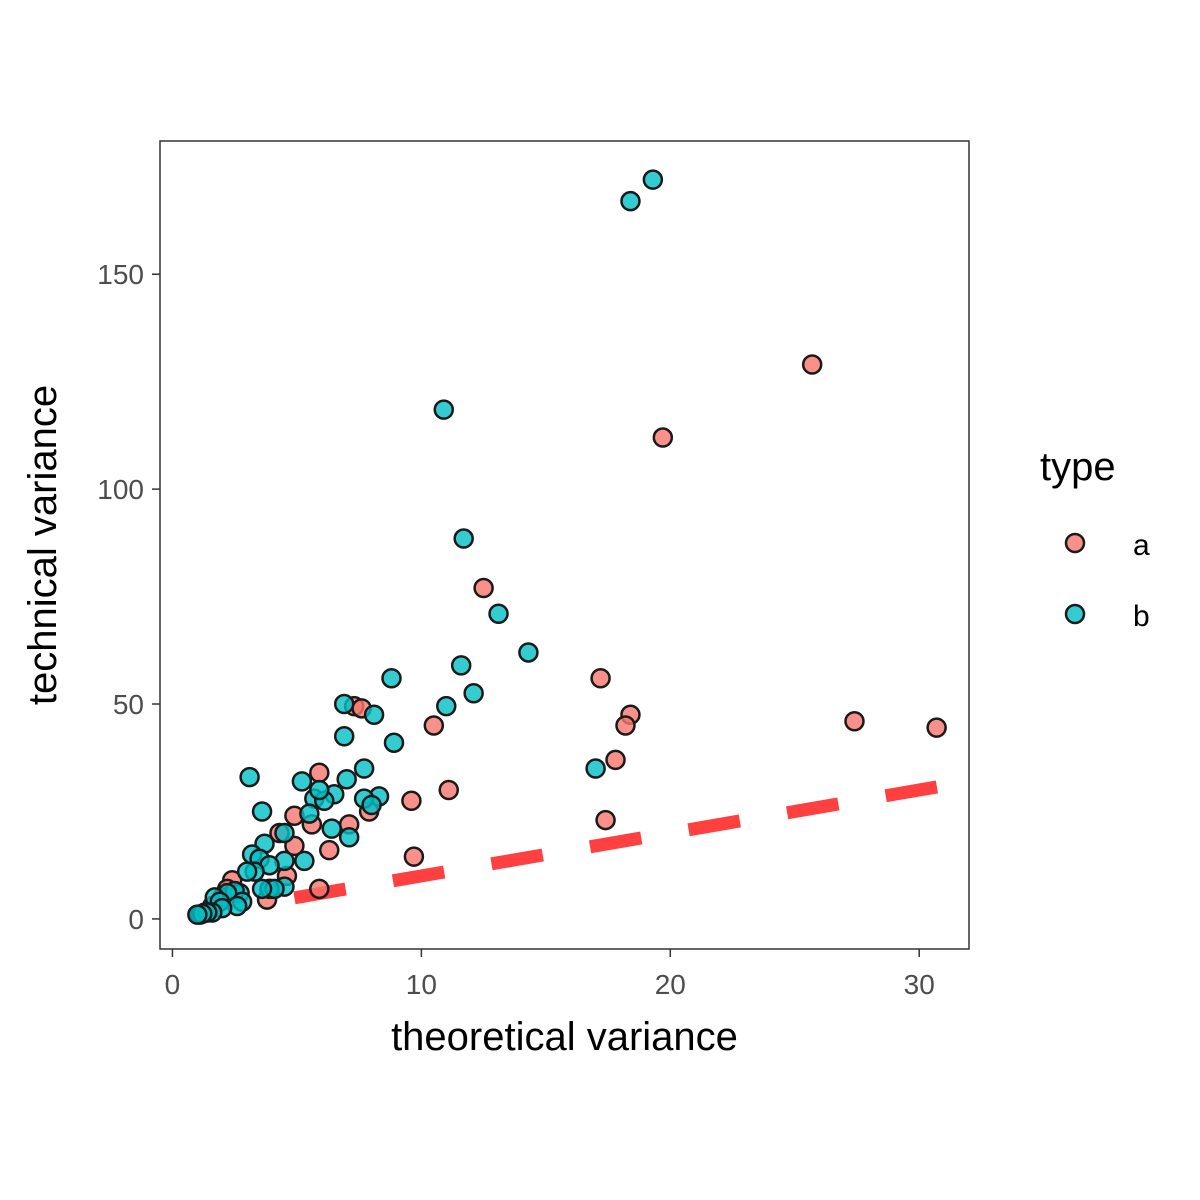  I want to click on y-tick-label: 0, so click(136, 919).